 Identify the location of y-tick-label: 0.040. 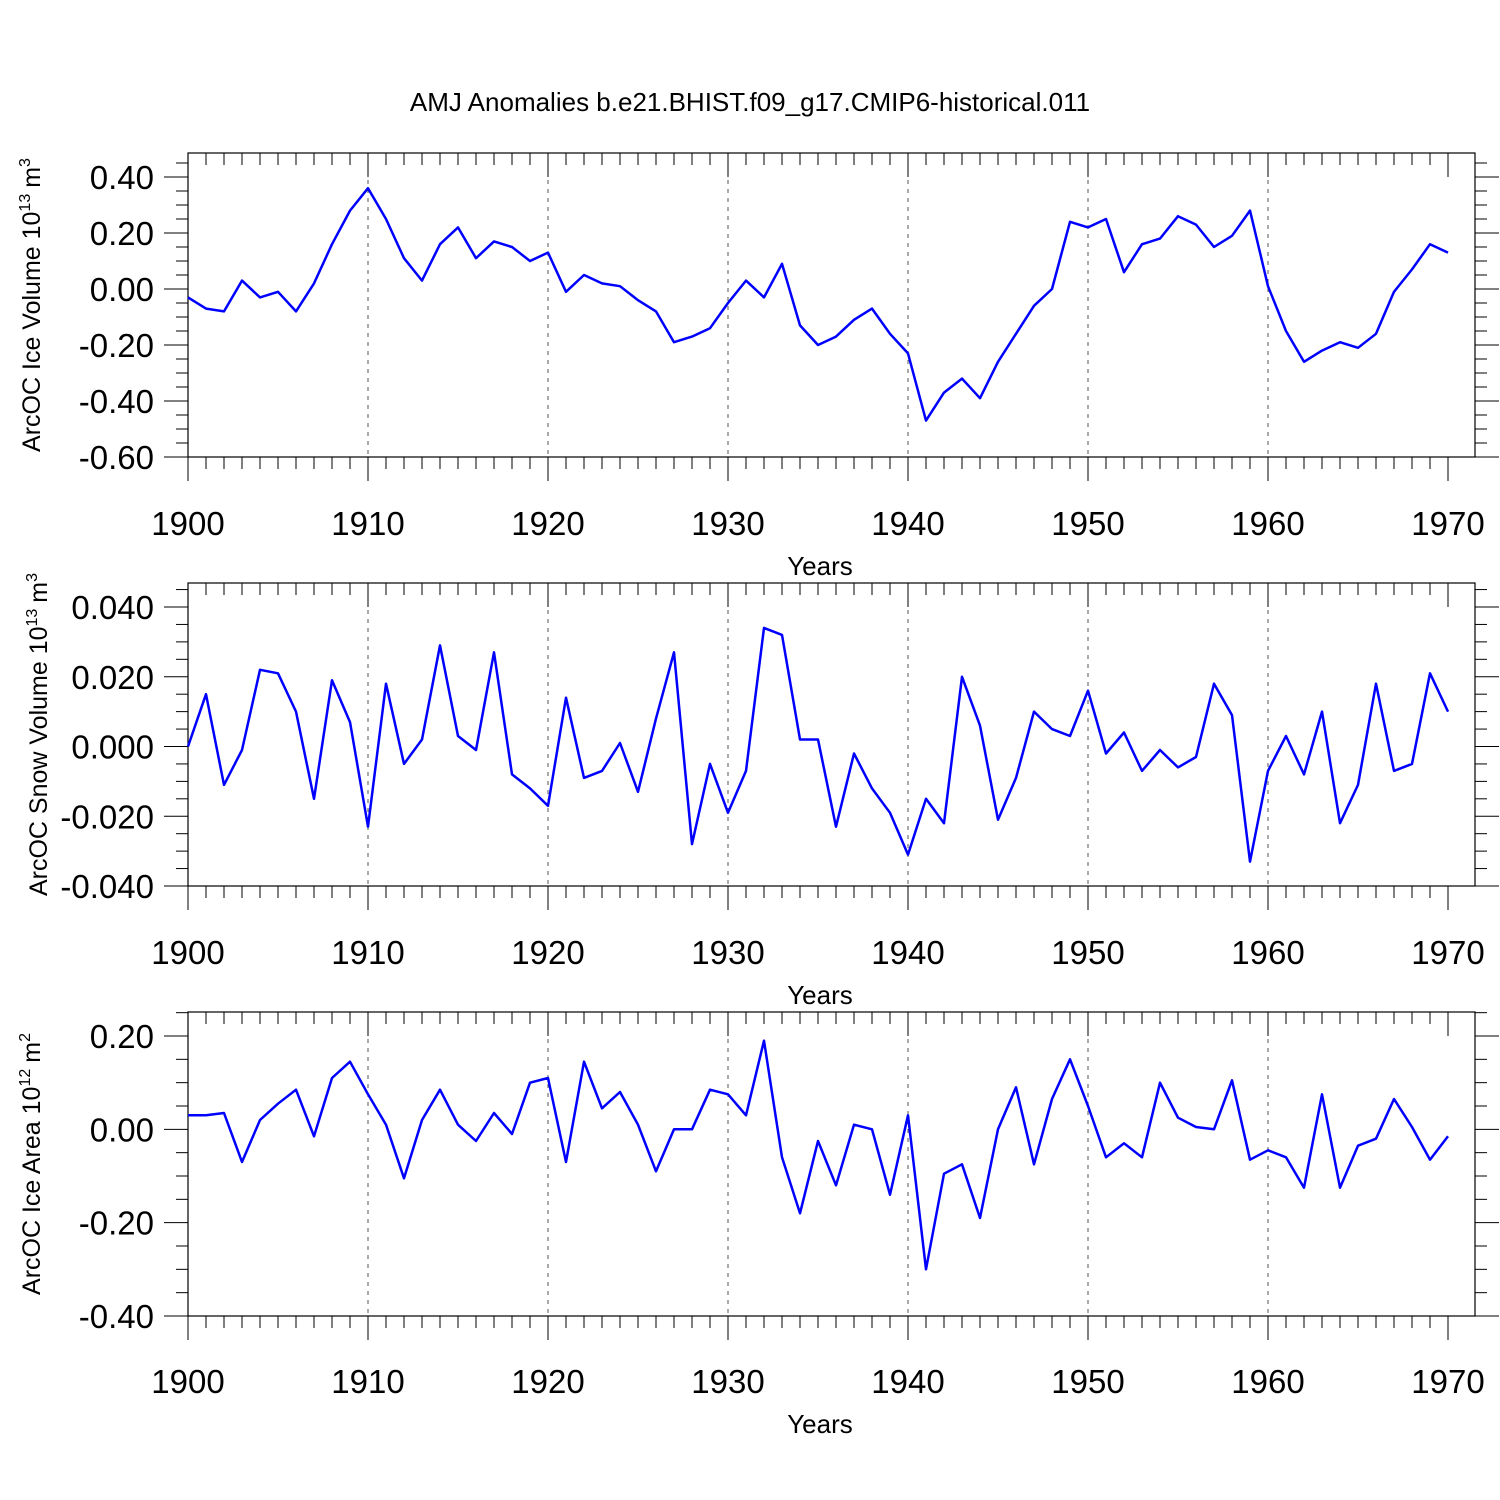
(112, 607).